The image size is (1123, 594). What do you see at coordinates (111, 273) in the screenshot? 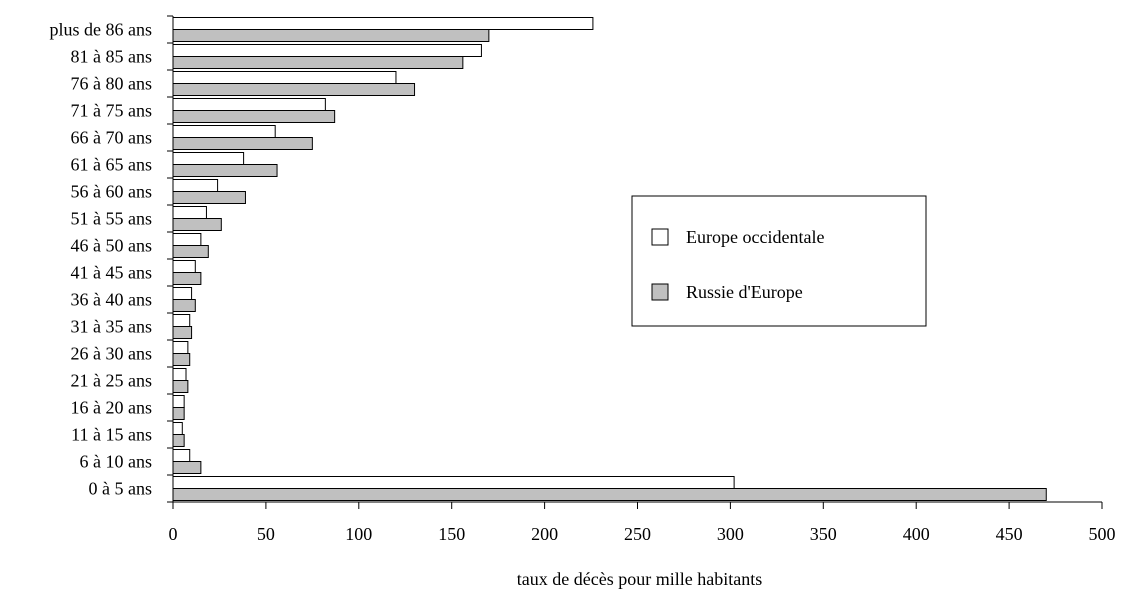
I see `category-label: 41 à 45 ans` at bounding box center [111, 273].